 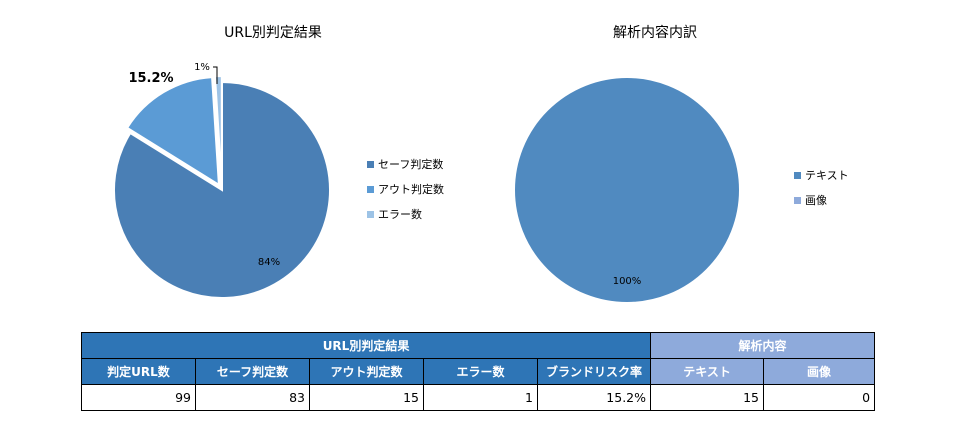 I want to click on legend: テキスト 画像, so click(x=821, y=188).